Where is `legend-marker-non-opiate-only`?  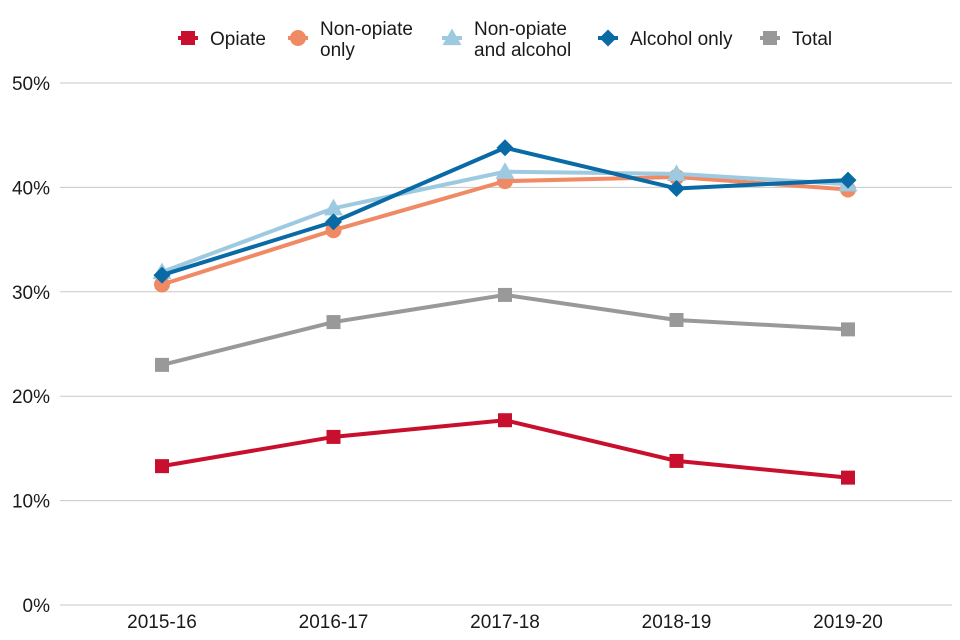
legend-marker-non-opiate-only is located at coordinates (298, 38).